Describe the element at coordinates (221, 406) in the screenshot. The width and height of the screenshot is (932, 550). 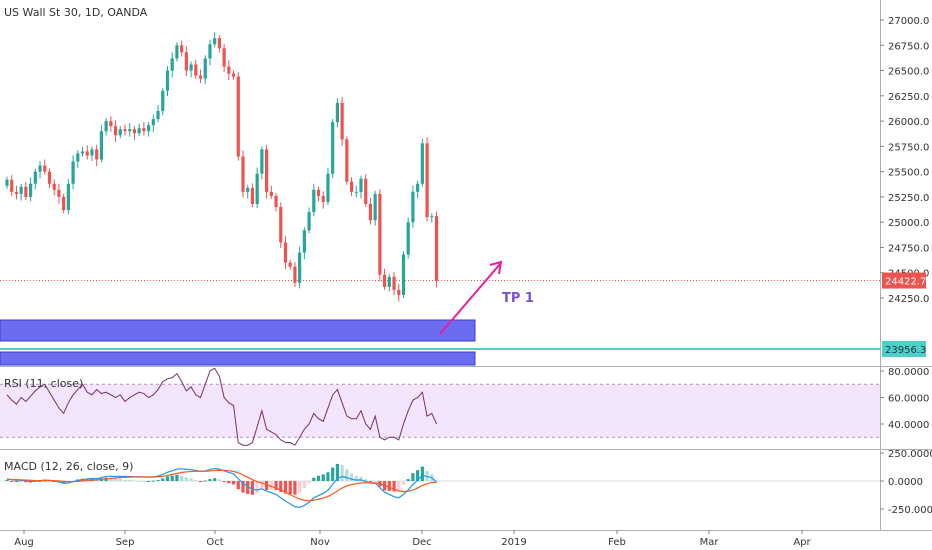
I see `rsi-line` at that location.